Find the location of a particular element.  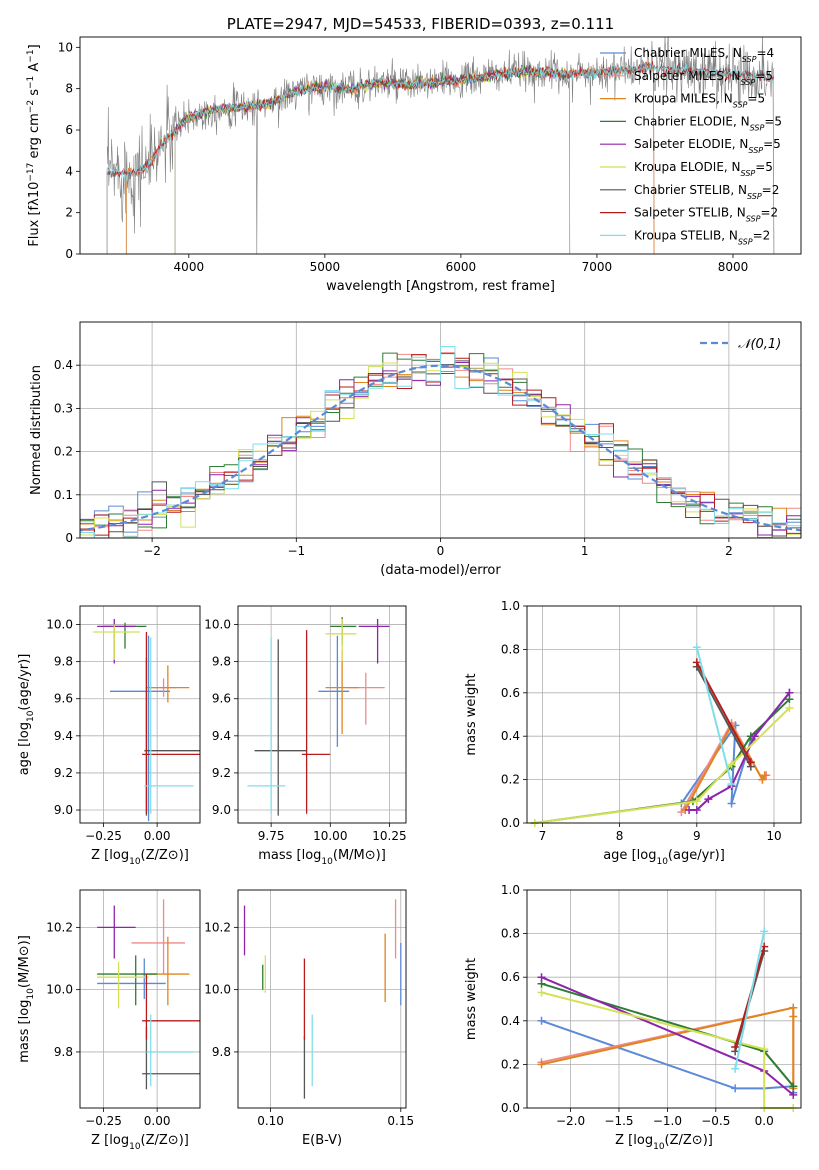

weight-series-salpeter-elodie is located at coordinates (739, 751).